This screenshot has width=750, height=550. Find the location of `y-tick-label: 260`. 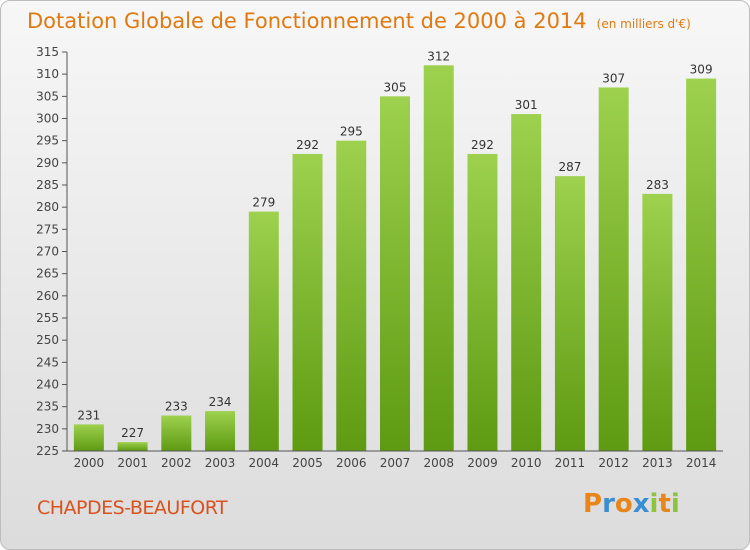

y-tick-label: 260 is located at coordinates (47, 296).